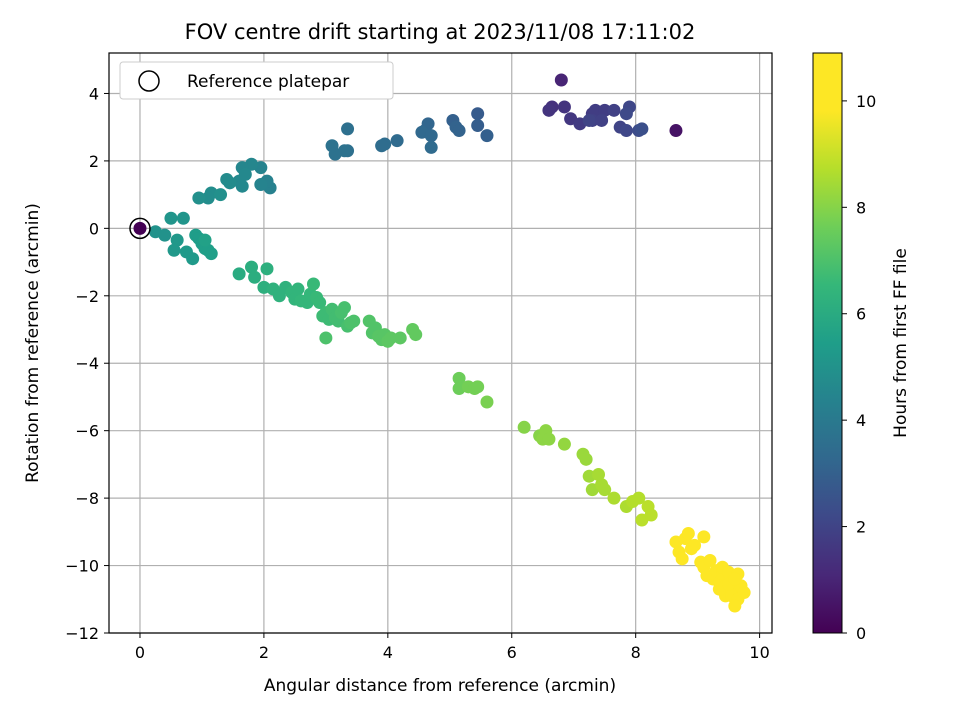  I want to click on y-tick-label: −12, so click(82, 633).